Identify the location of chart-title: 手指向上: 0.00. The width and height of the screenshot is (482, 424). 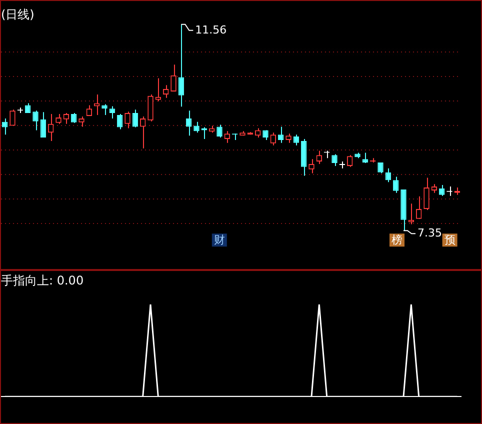
(42, 280).